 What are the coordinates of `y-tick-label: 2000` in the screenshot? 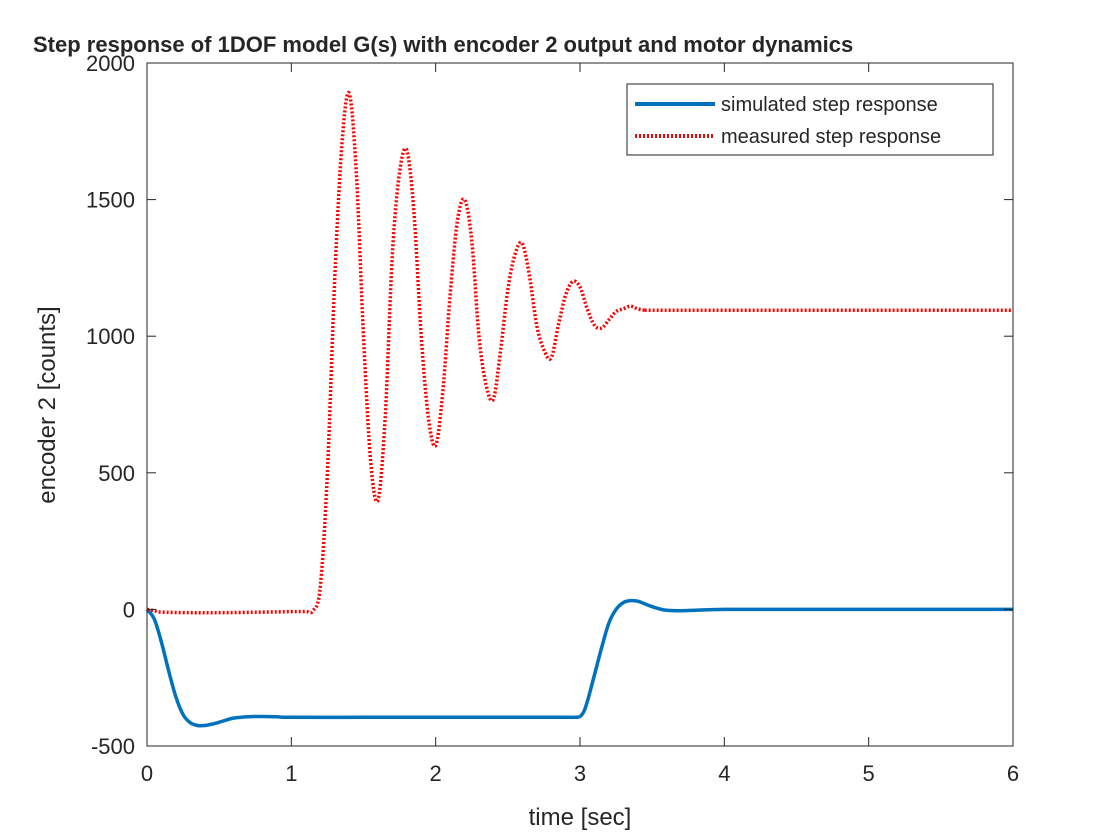 It's located at (110, 63).